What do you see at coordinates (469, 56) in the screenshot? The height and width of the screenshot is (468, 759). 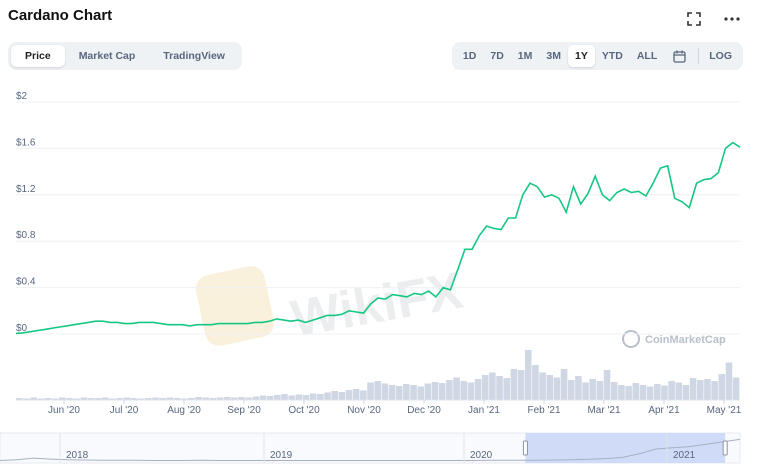 I see `range-1d: 1D` at bounding box center [469, 56].